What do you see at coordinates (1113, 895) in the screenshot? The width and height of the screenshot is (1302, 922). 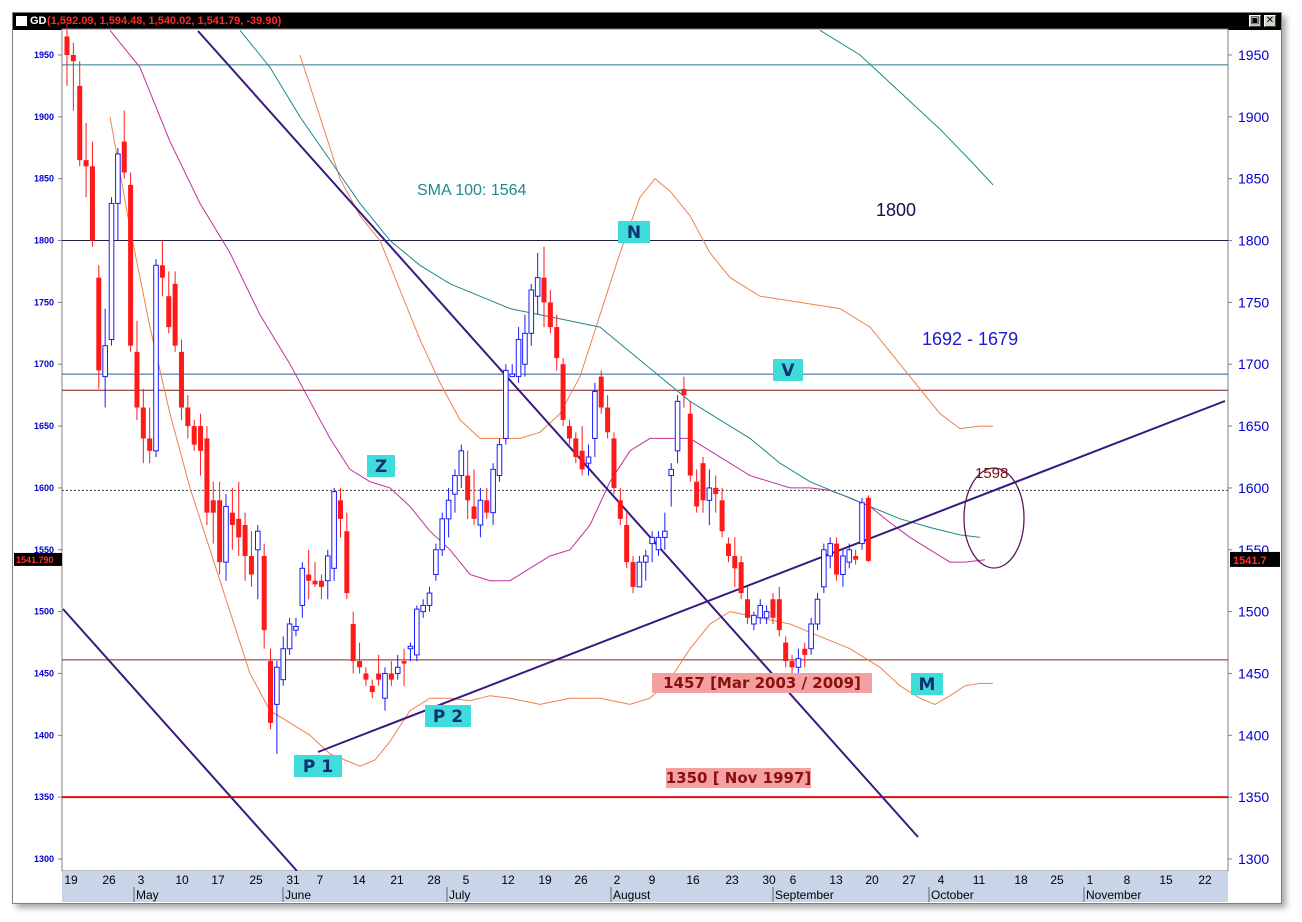 I see `x-month-label: November` at bounding box center [1113, 895].